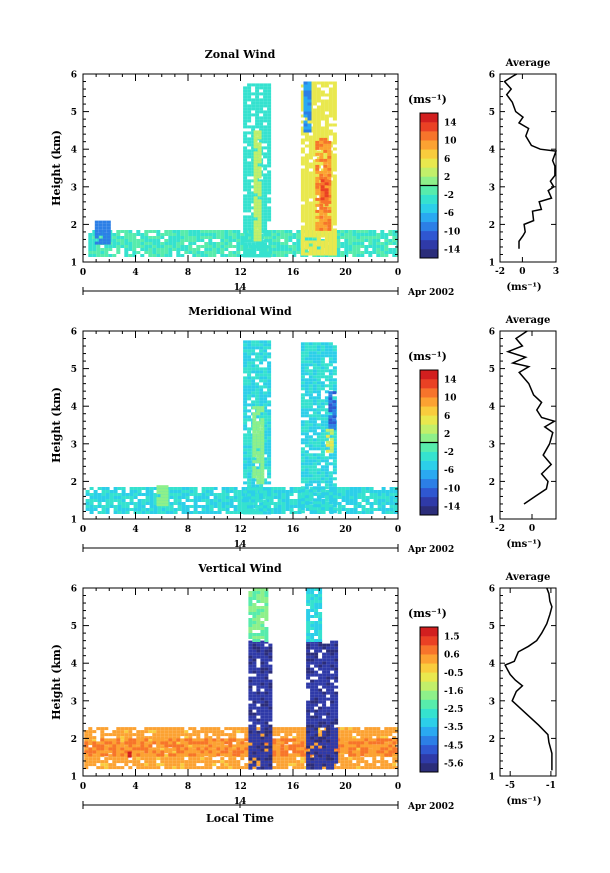 The image size is (610, 873). I want to click on avg-y-tick-label: 1, so click(492, 521).